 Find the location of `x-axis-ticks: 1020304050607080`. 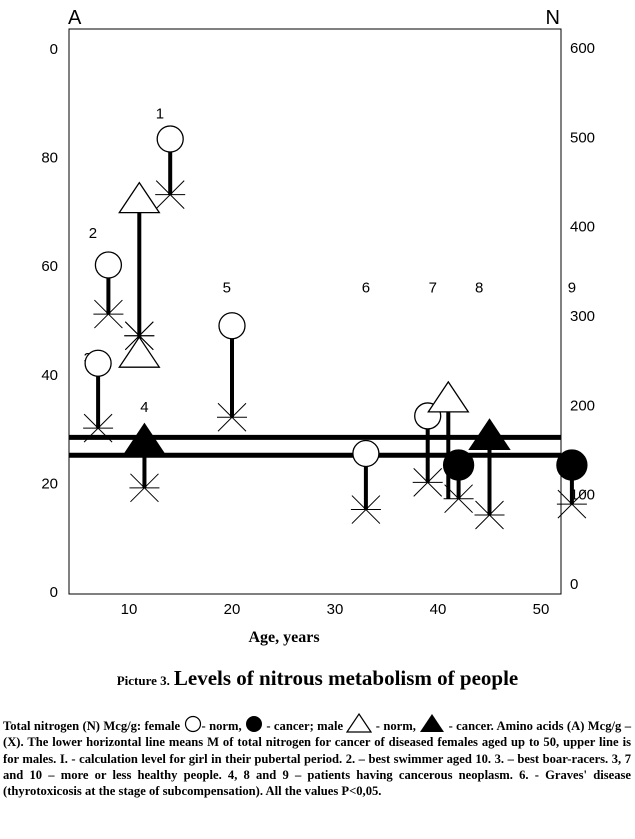

x-axis-ticks: 1020304050607080 is located at coordinates (335, 609).